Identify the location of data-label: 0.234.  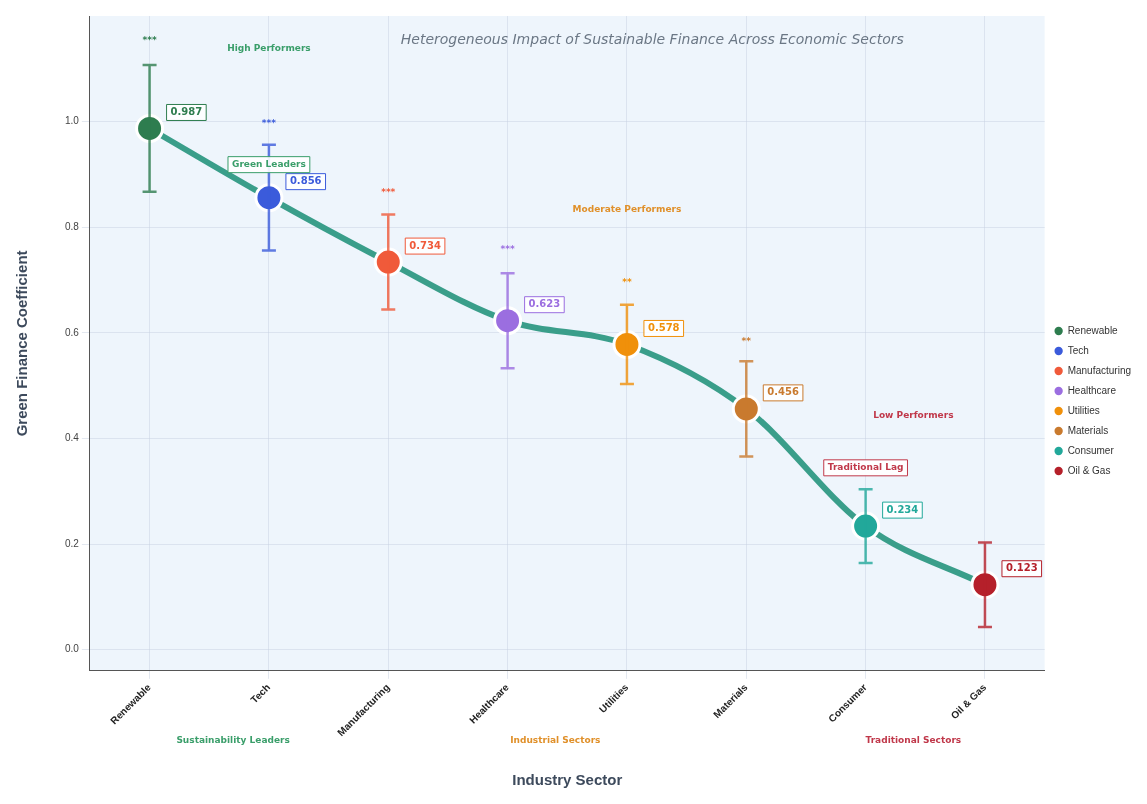
(902, 509).